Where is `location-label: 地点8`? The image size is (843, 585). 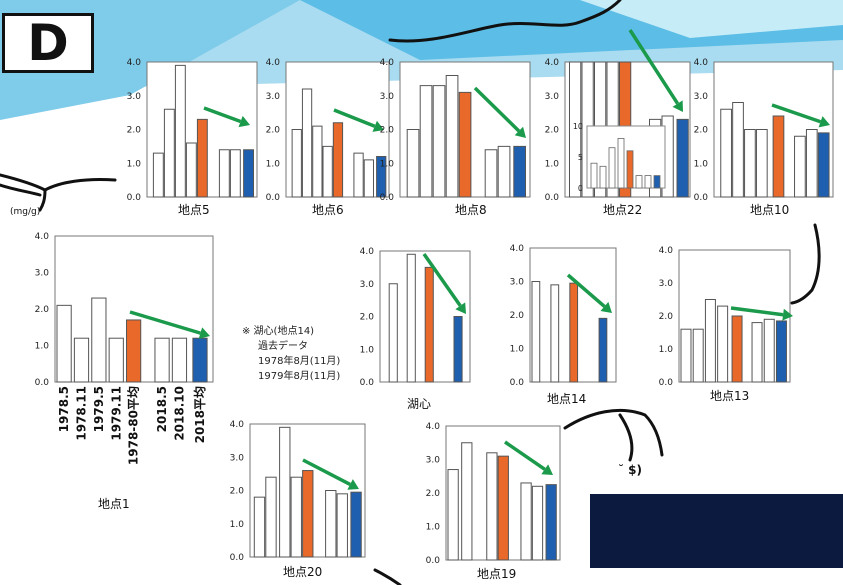
location-label: 地点8 is located at coordinates (471, 210).